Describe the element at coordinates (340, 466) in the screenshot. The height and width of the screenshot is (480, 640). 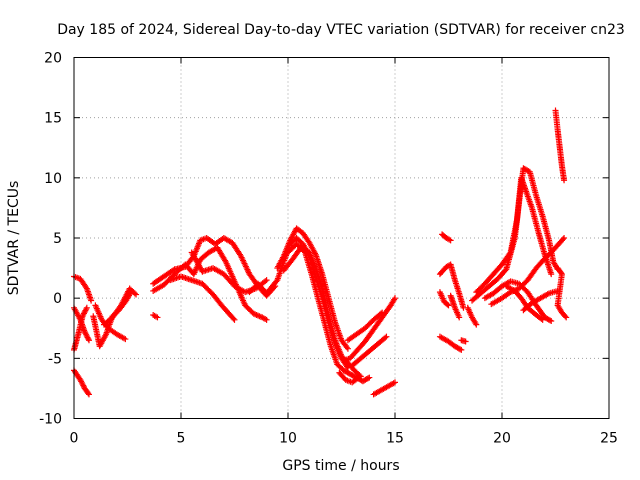
I see `x-axis-label: GPS time / hours` at that location.